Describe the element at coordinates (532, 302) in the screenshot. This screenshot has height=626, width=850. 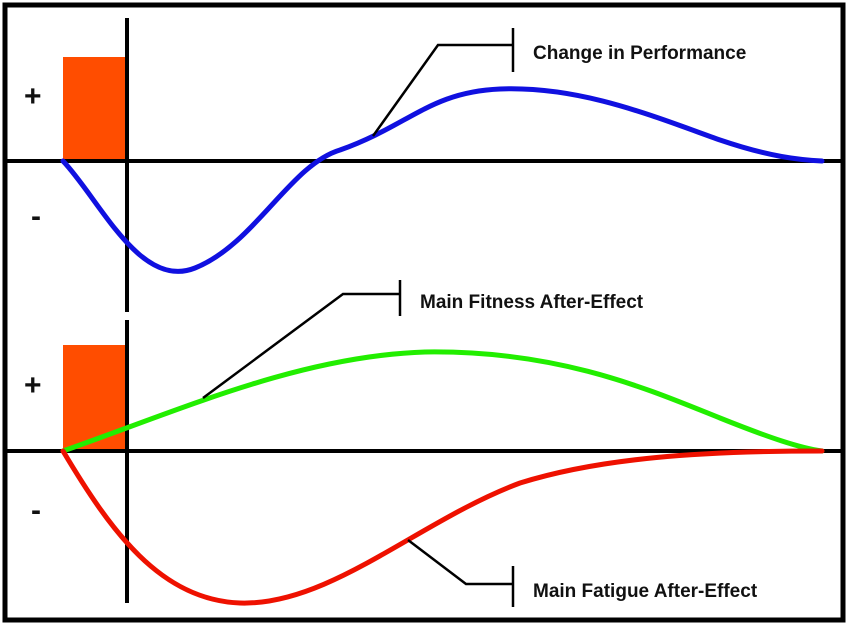
I see `fitness-label: Main Fitness After-Effect` at that location.